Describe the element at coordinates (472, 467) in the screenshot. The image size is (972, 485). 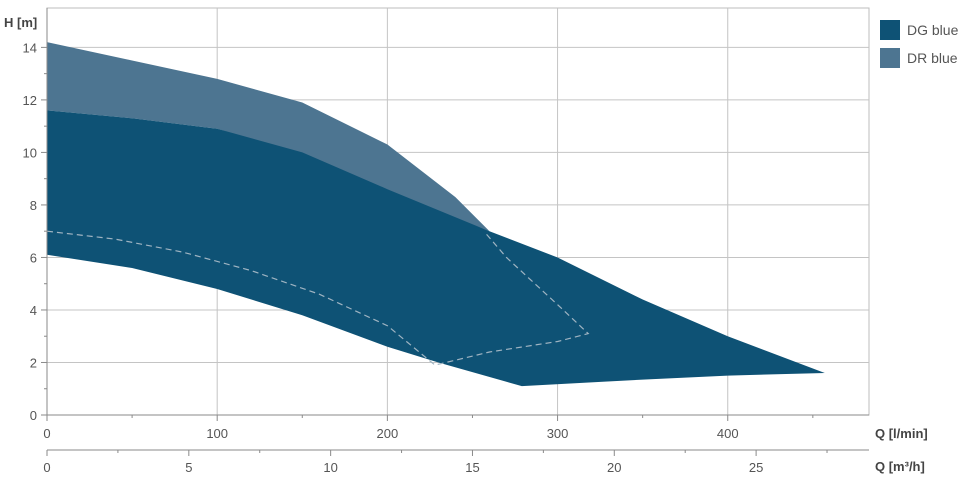
I see `x2-tick-label: 15` at that location.